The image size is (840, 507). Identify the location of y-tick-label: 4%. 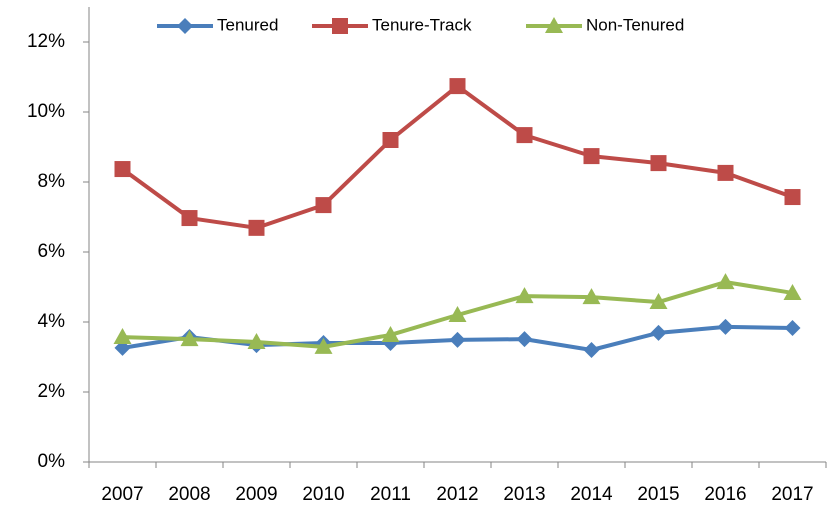
(52, 321).